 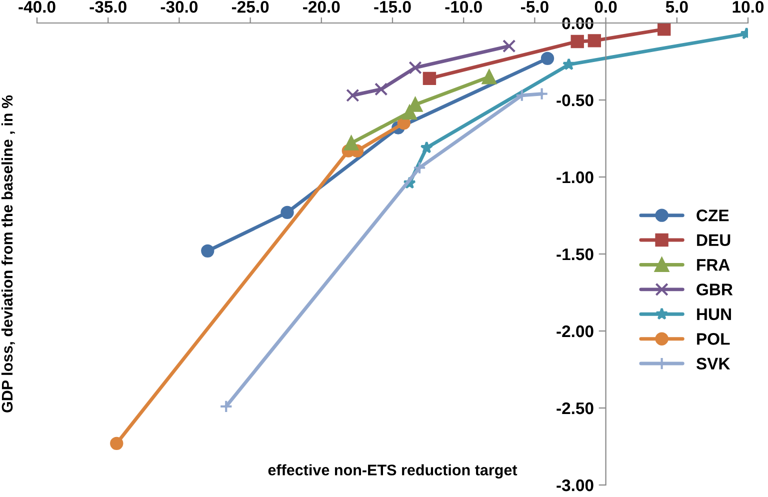 I want to click on y-tick-label: -1.00, so click(x=575, y=177).